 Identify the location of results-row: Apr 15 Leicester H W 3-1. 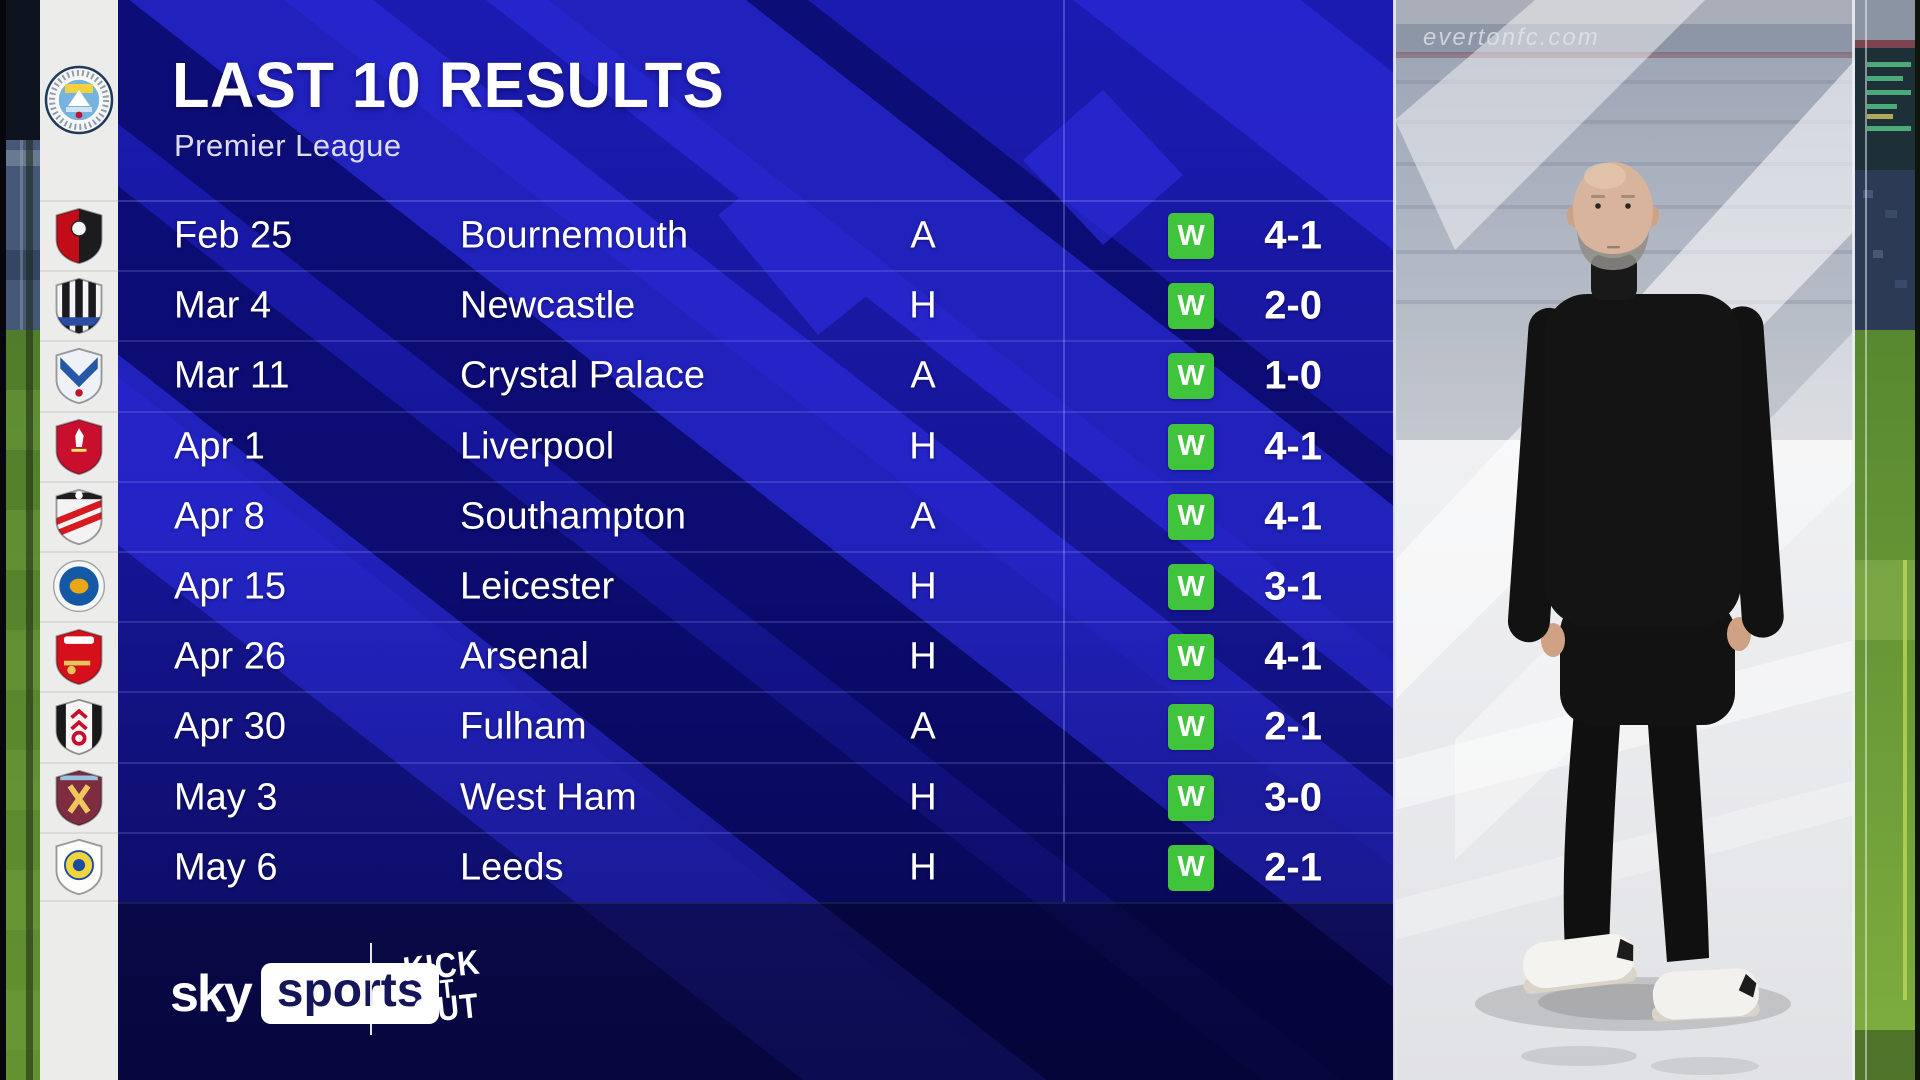
(756, 585).